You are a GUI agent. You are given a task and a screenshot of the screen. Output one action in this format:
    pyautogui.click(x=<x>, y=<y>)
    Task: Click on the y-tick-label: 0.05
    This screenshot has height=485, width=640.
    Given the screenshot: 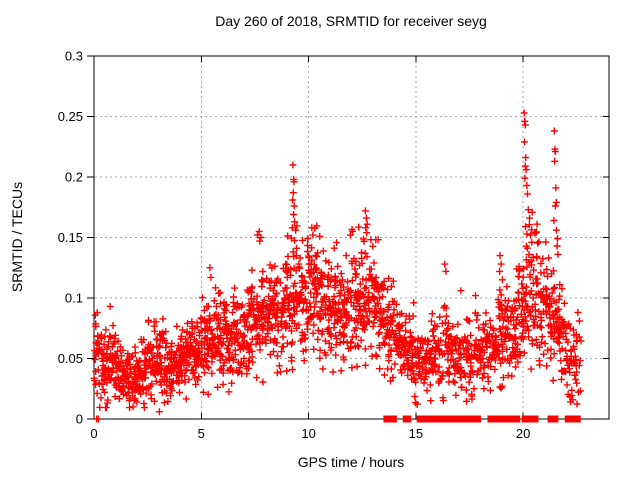 What is the action you would take?
    pyautogui.click(x=70, y=358)
    